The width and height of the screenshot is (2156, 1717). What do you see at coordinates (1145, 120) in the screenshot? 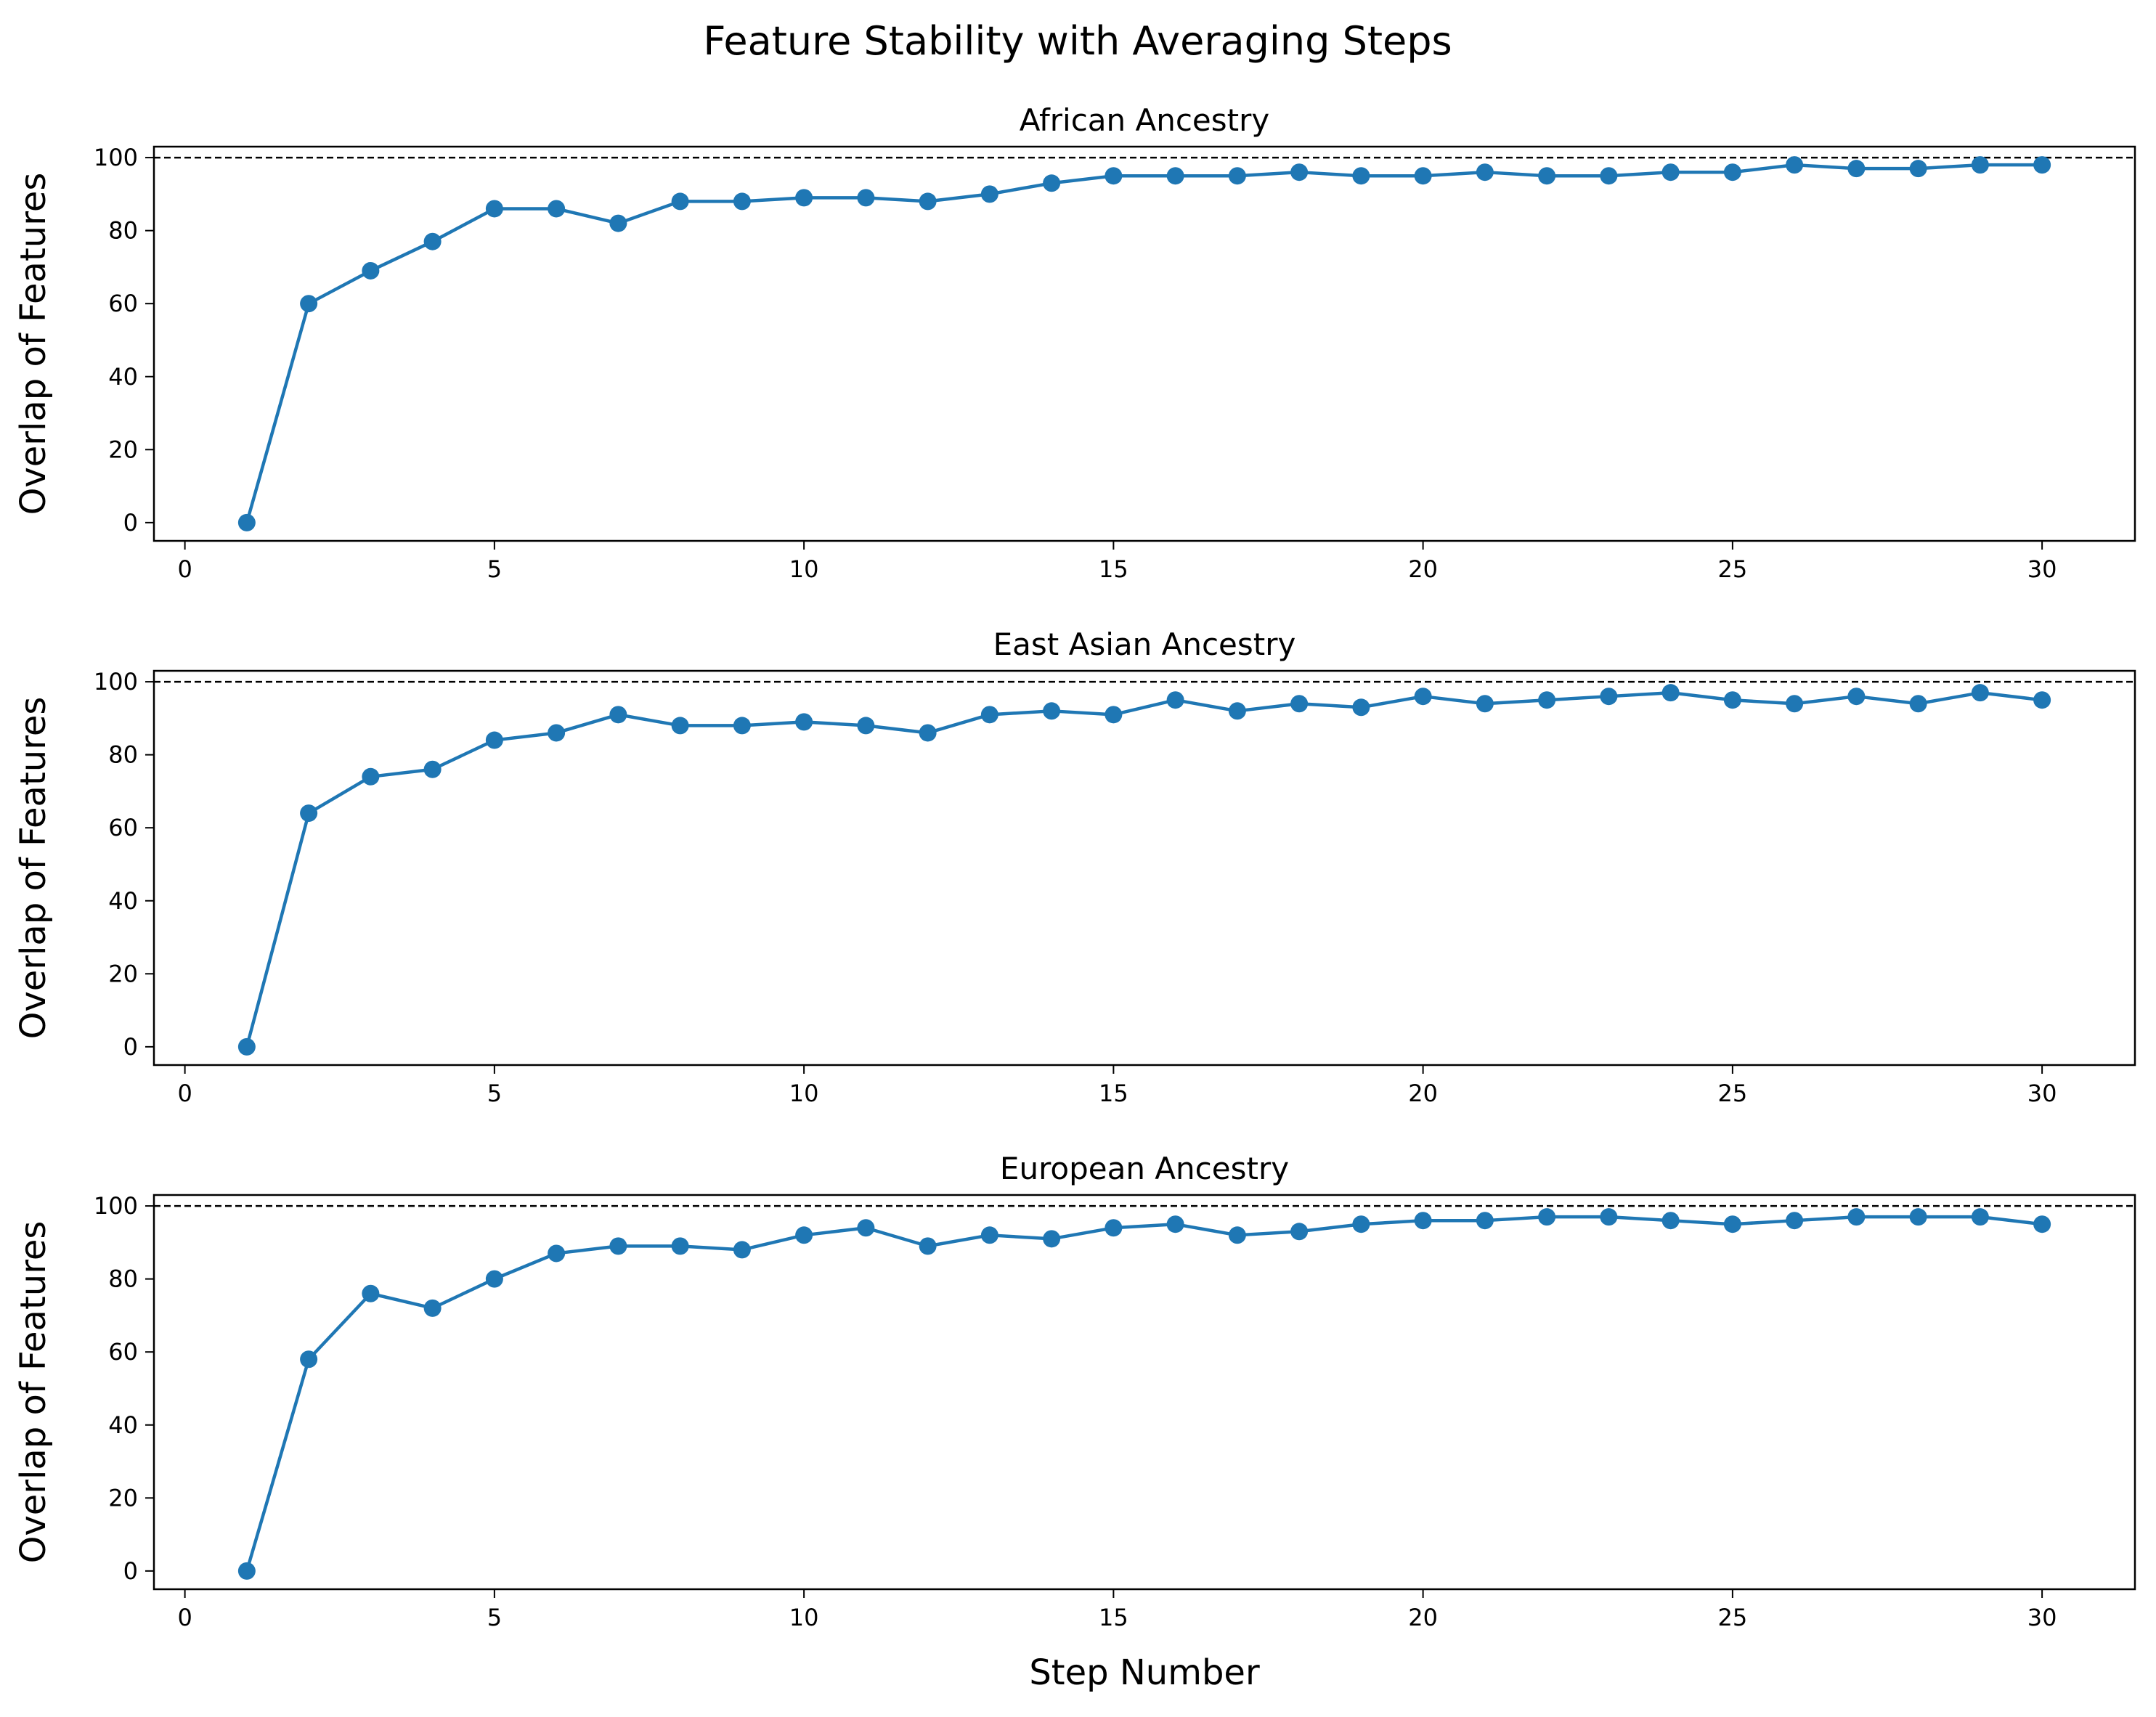
I see `subplot-title: African Ancestry` at bounding box center [1145, 120].